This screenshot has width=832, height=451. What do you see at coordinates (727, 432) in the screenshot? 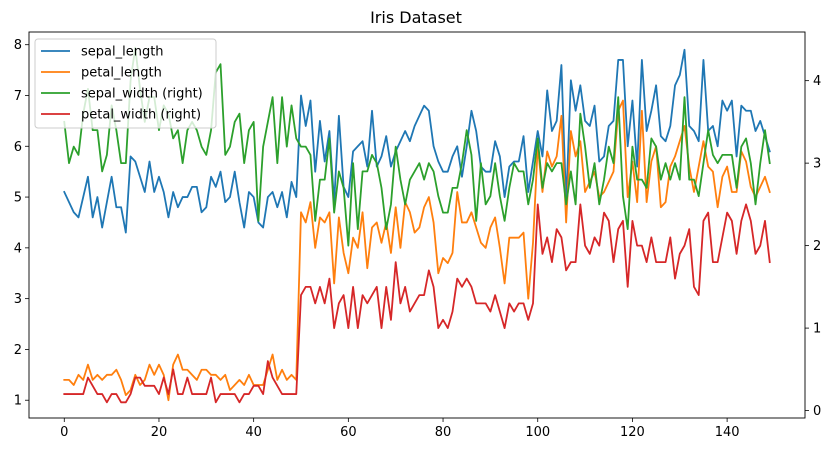
I see `x-tick-label: 140` at bounding box center [727, 432].